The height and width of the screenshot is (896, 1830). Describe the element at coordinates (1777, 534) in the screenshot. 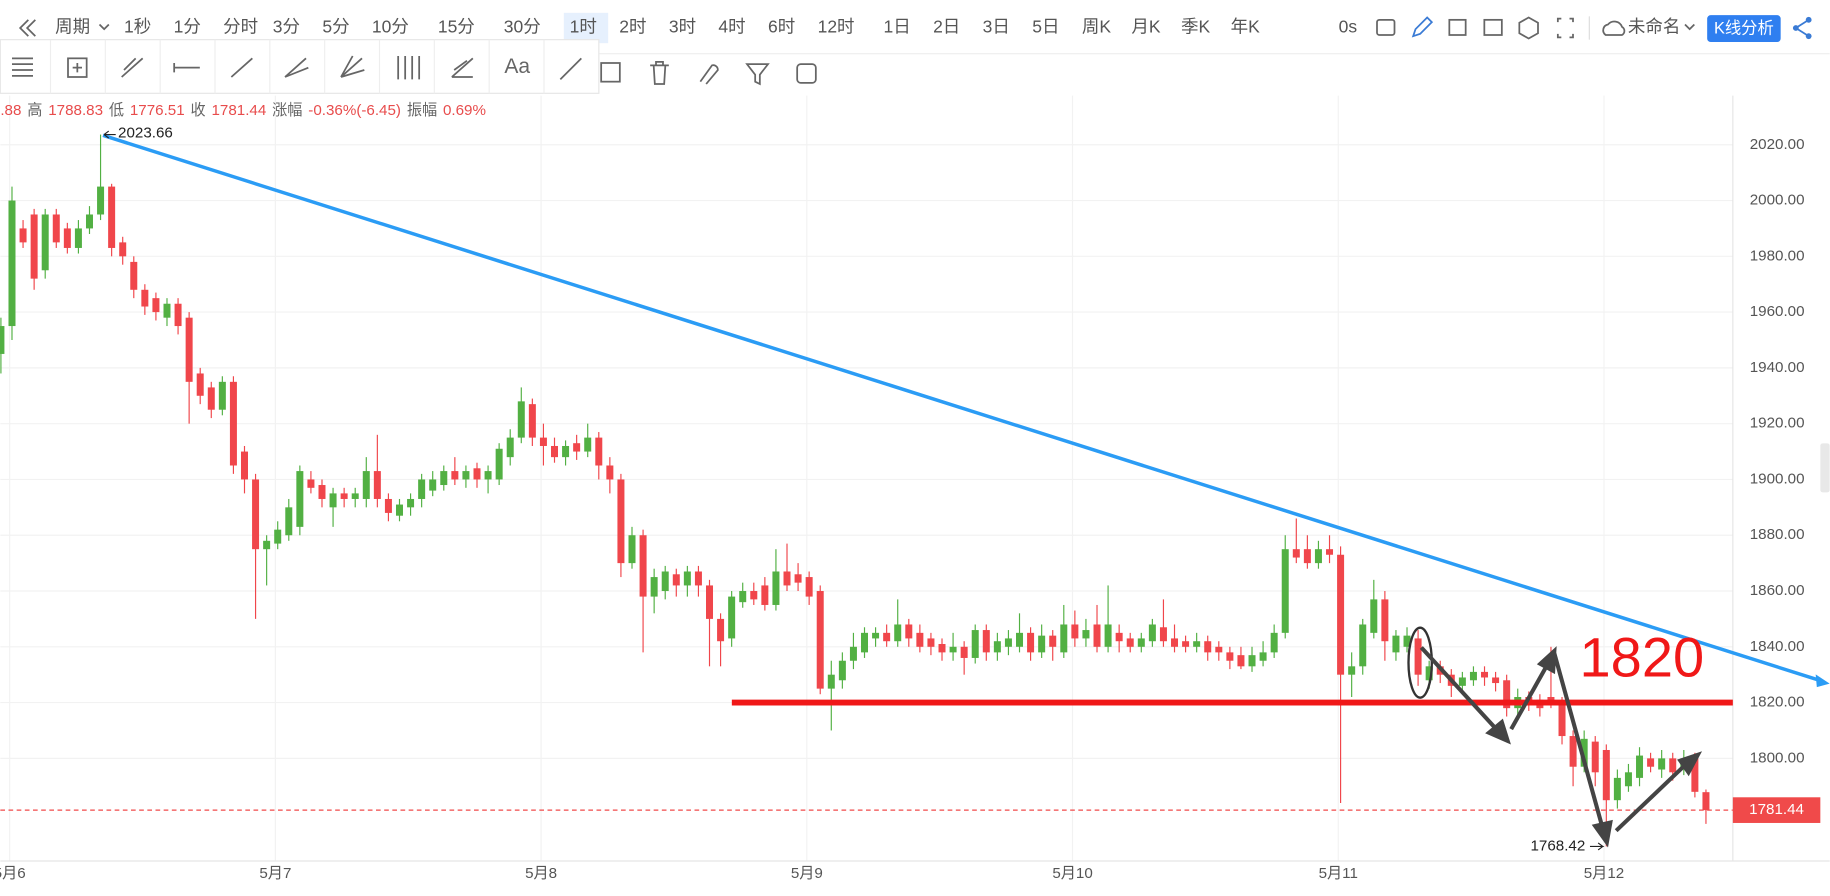

I see `y-tick-label: 1880.00` at that location.